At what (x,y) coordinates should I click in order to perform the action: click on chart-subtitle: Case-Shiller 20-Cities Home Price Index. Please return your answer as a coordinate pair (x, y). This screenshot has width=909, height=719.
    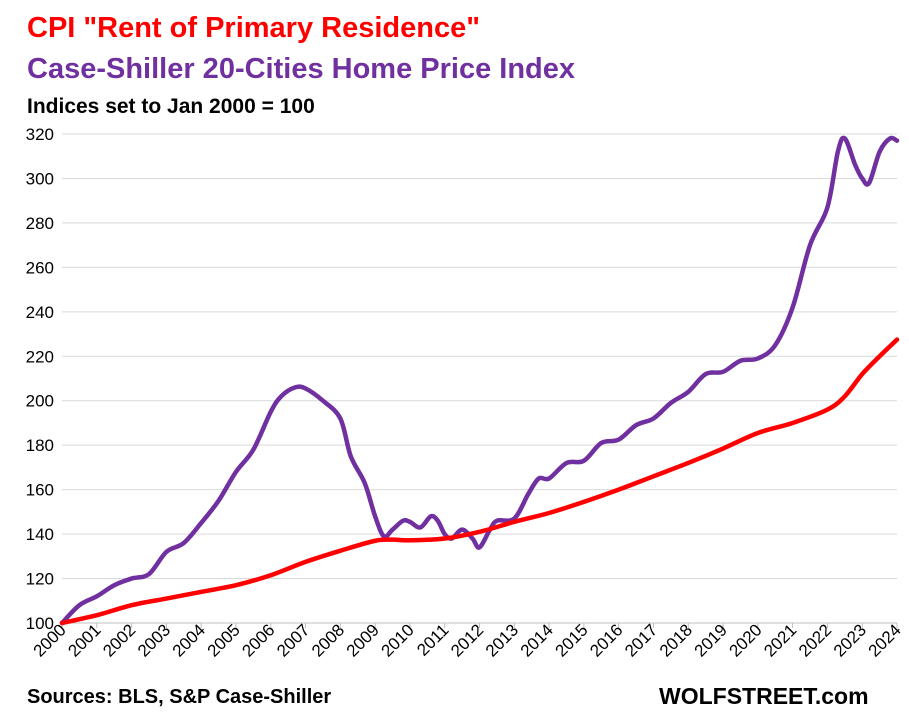
    Looking at the image, I should click on (301, 69).